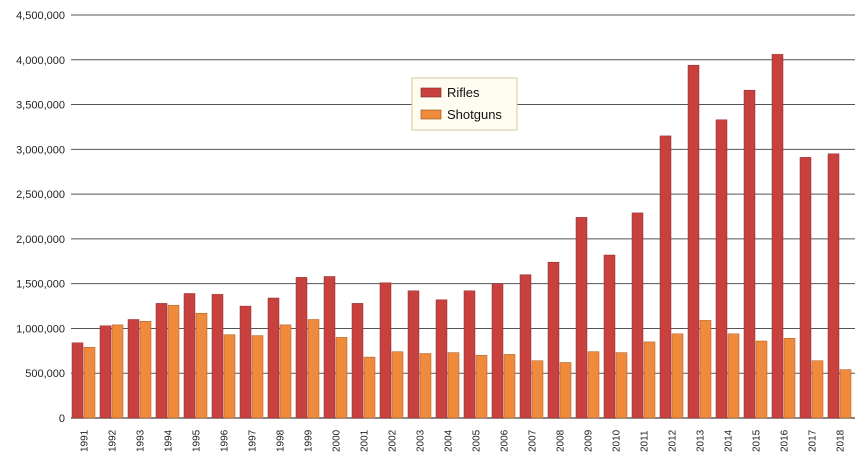 The image size is (857, 455). What do you see at coordinates (369, 387) in the screenshot?
I see `bar-shotguns-2001` at bounding box center [369, 387].